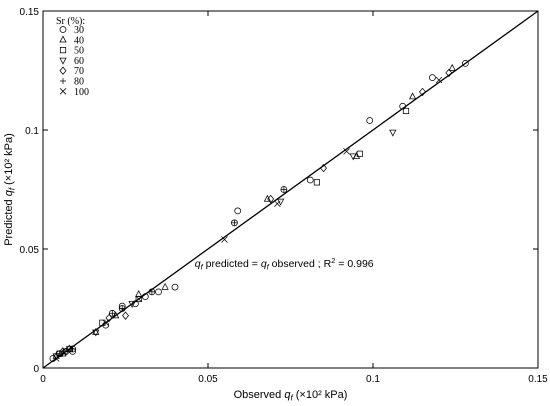 This screenshot has width=550, height=406. Describe the element at coordinates (198, 264) in the screenshot. I see `anno-var1: q` at that location.